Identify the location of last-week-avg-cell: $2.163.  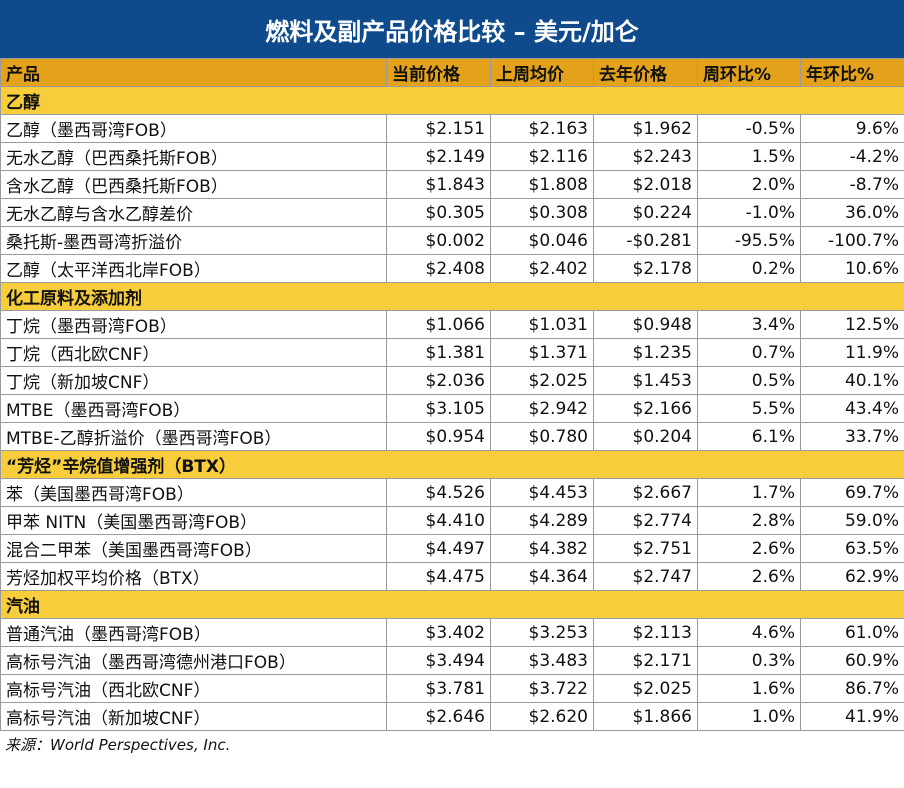
(542, 128).